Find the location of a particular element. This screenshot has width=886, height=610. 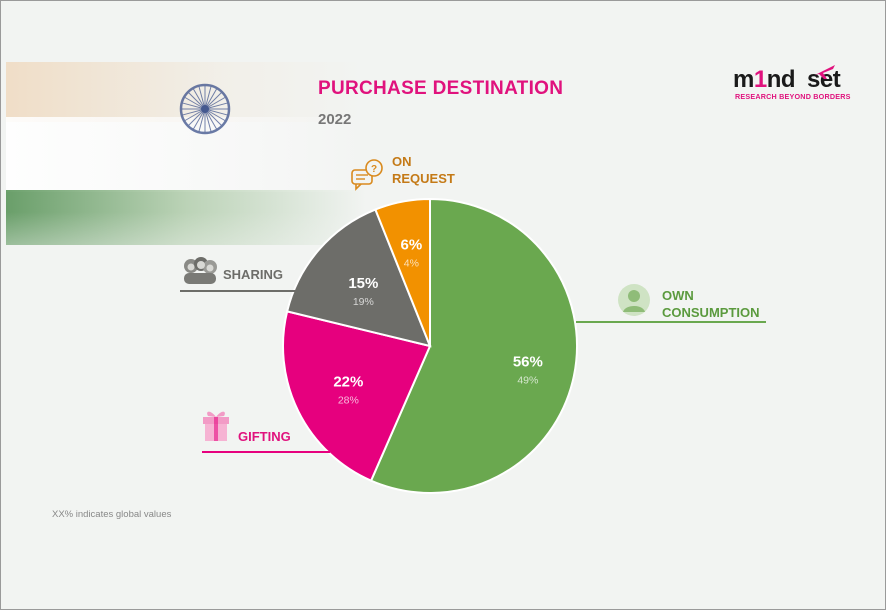

sharing-underline is located at coordinates (255, 291).